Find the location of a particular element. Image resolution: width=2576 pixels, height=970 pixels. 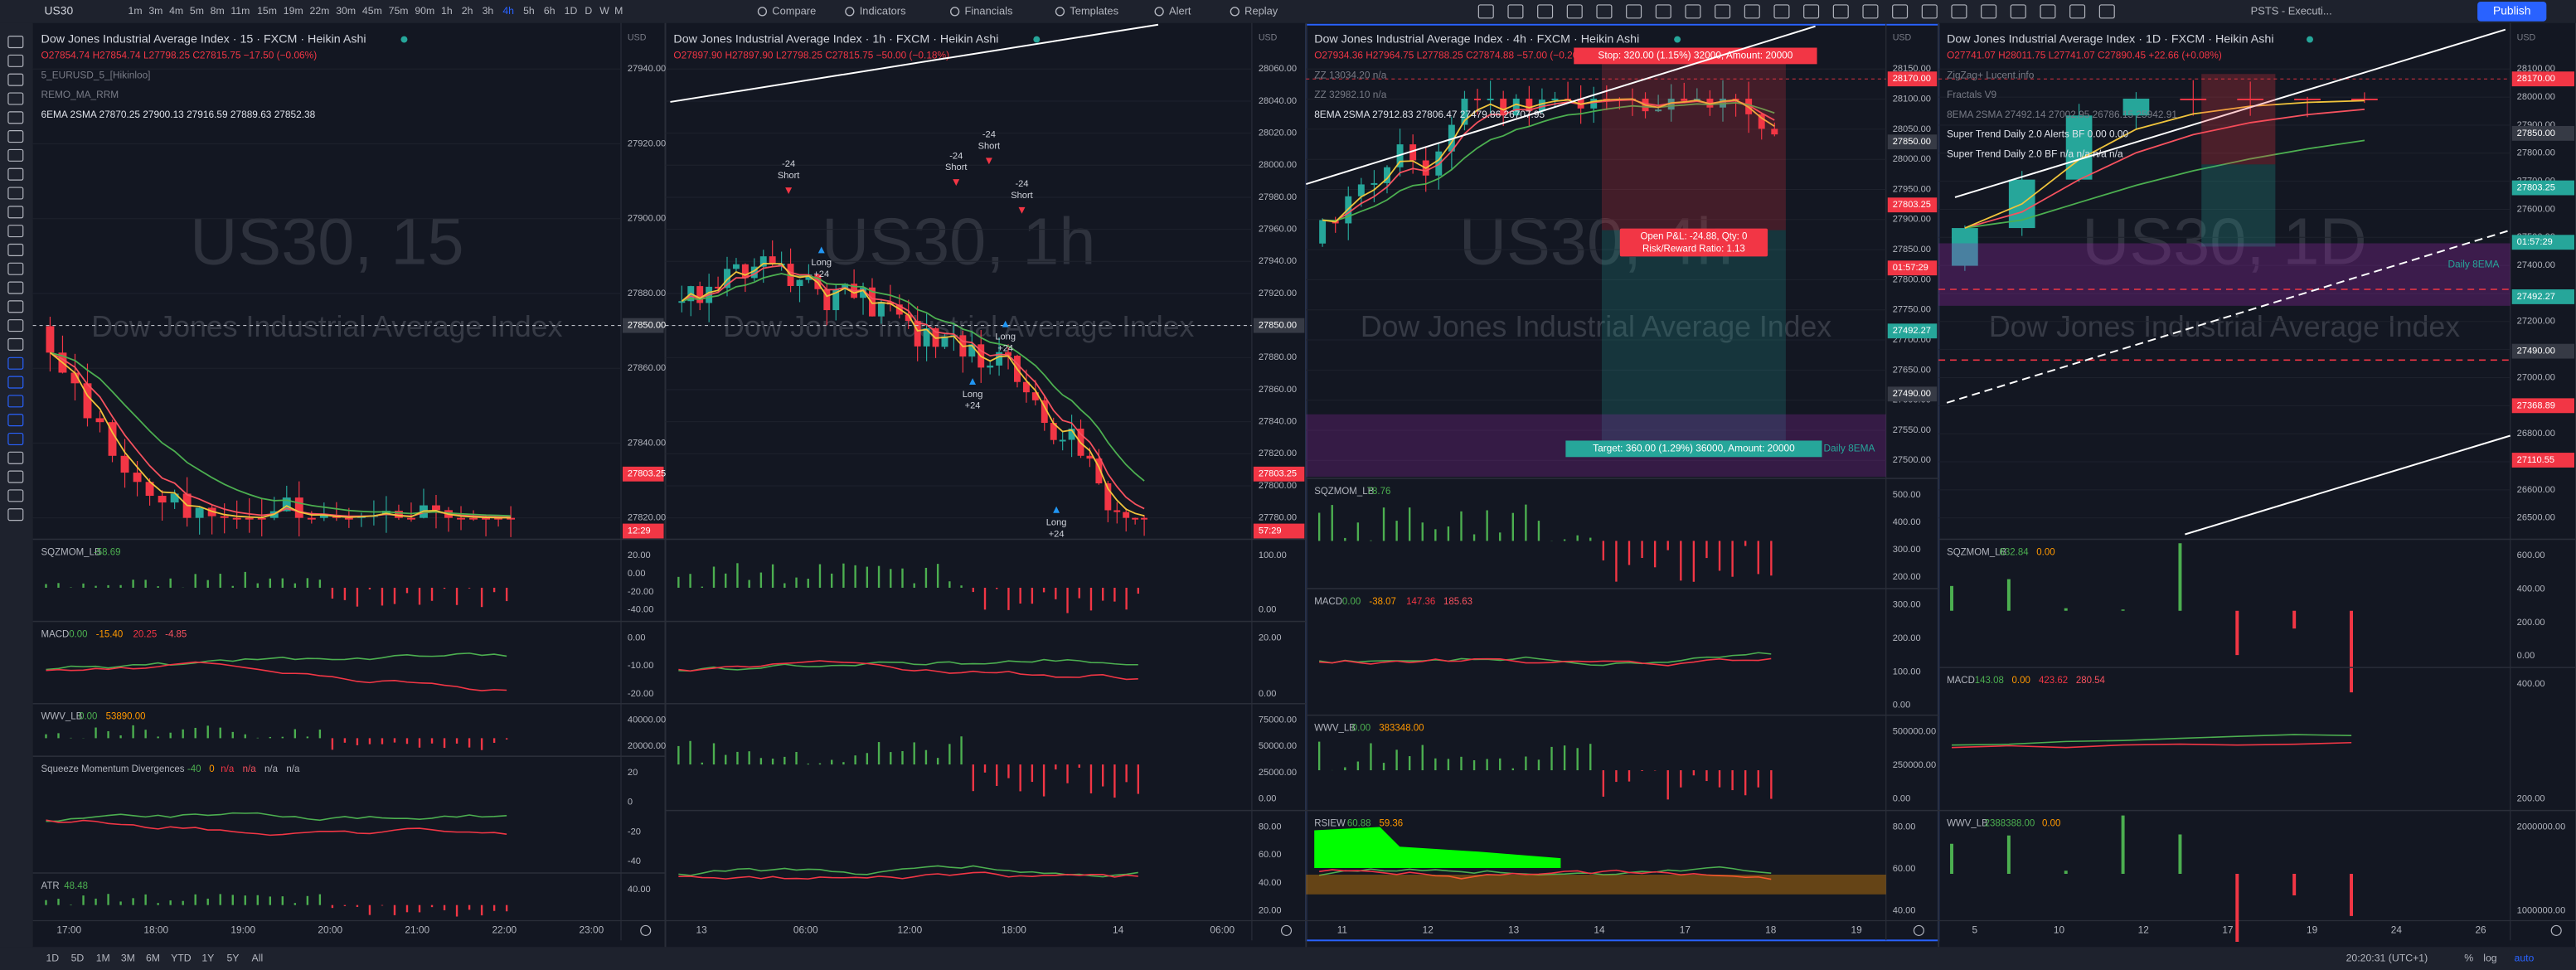

interval-button: W is located at coordinates (604, 11).